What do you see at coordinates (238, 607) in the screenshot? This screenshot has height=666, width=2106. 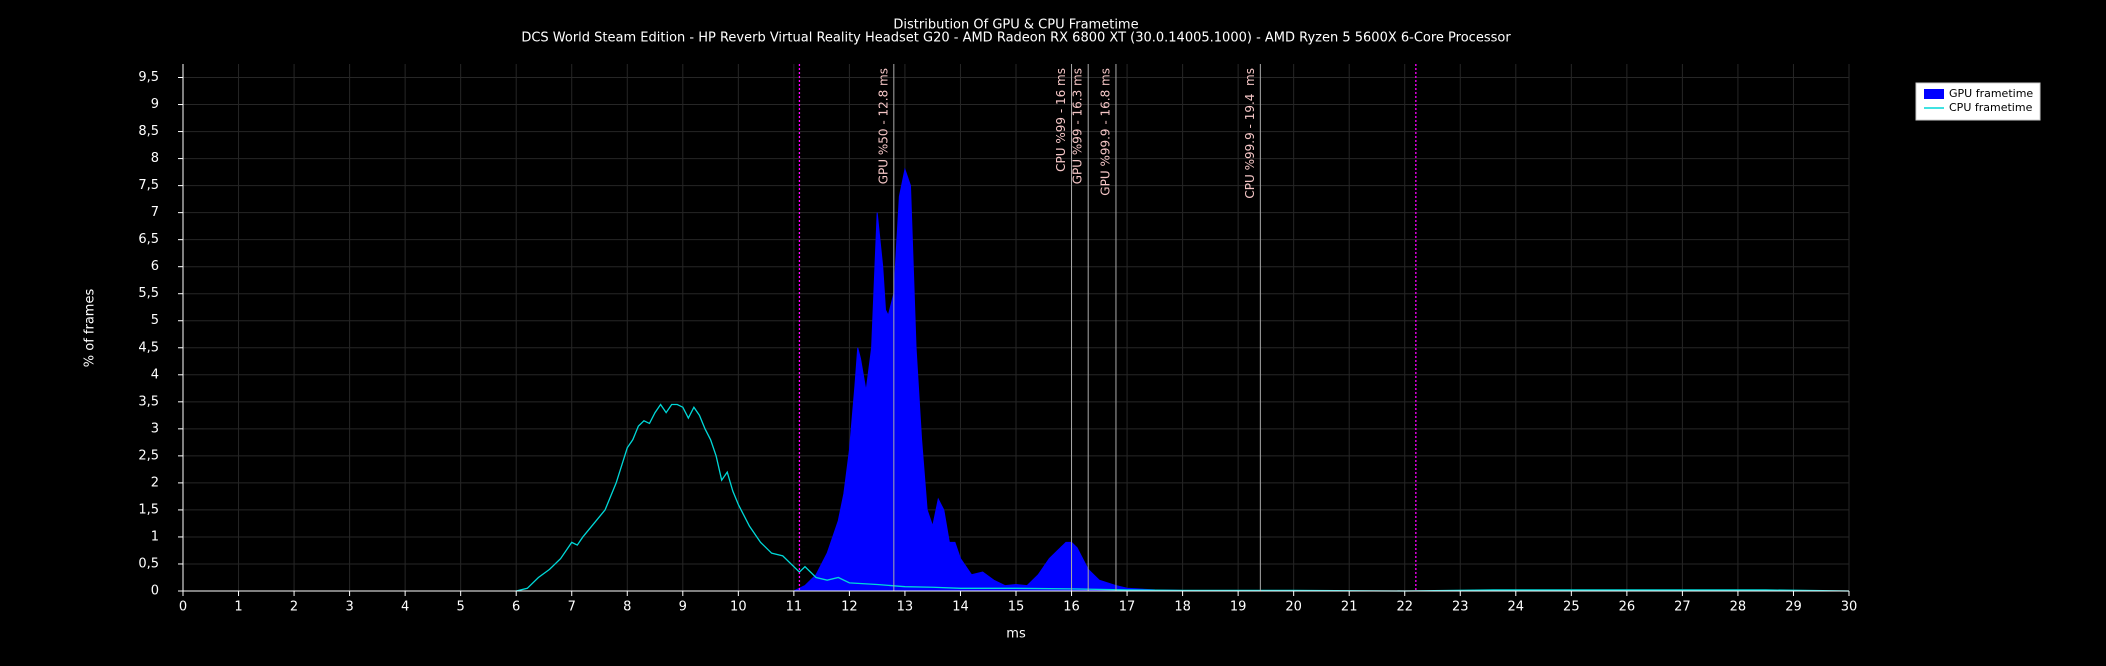 I see `x-tick-label: 1` at bounding box center [238, 607].